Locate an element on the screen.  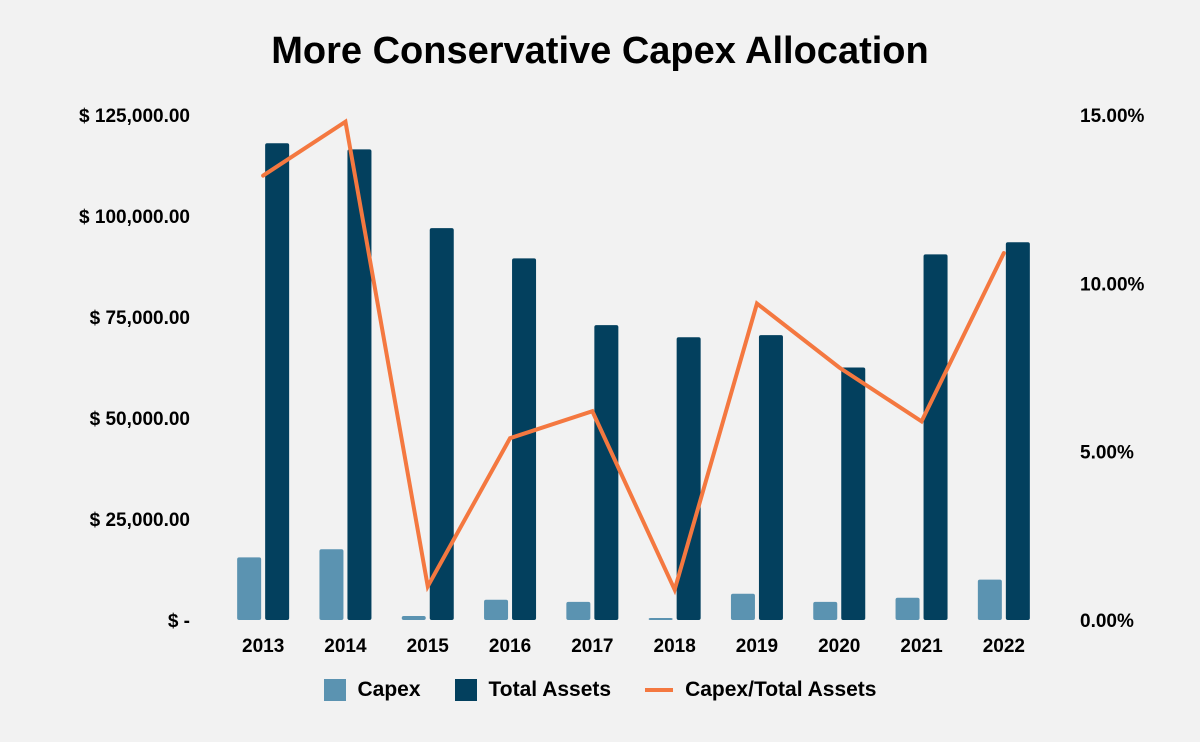
bar-total-assets-2013 is located at coordinates (277, 381).